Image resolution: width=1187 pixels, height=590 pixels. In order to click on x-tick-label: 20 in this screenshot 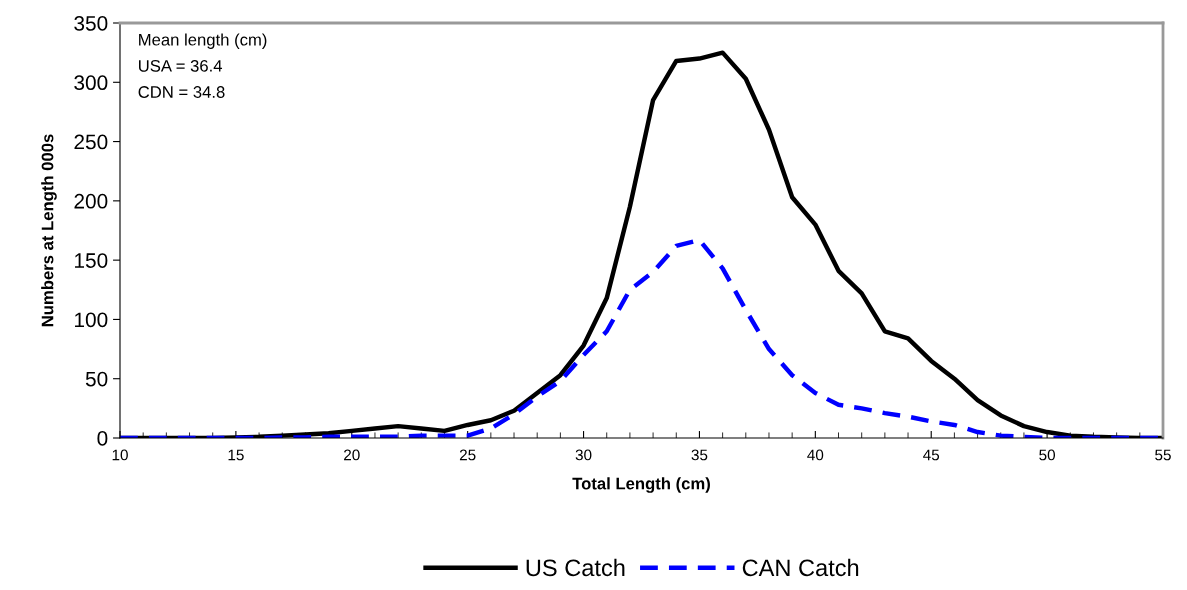, I will do `click(352, 455)`.